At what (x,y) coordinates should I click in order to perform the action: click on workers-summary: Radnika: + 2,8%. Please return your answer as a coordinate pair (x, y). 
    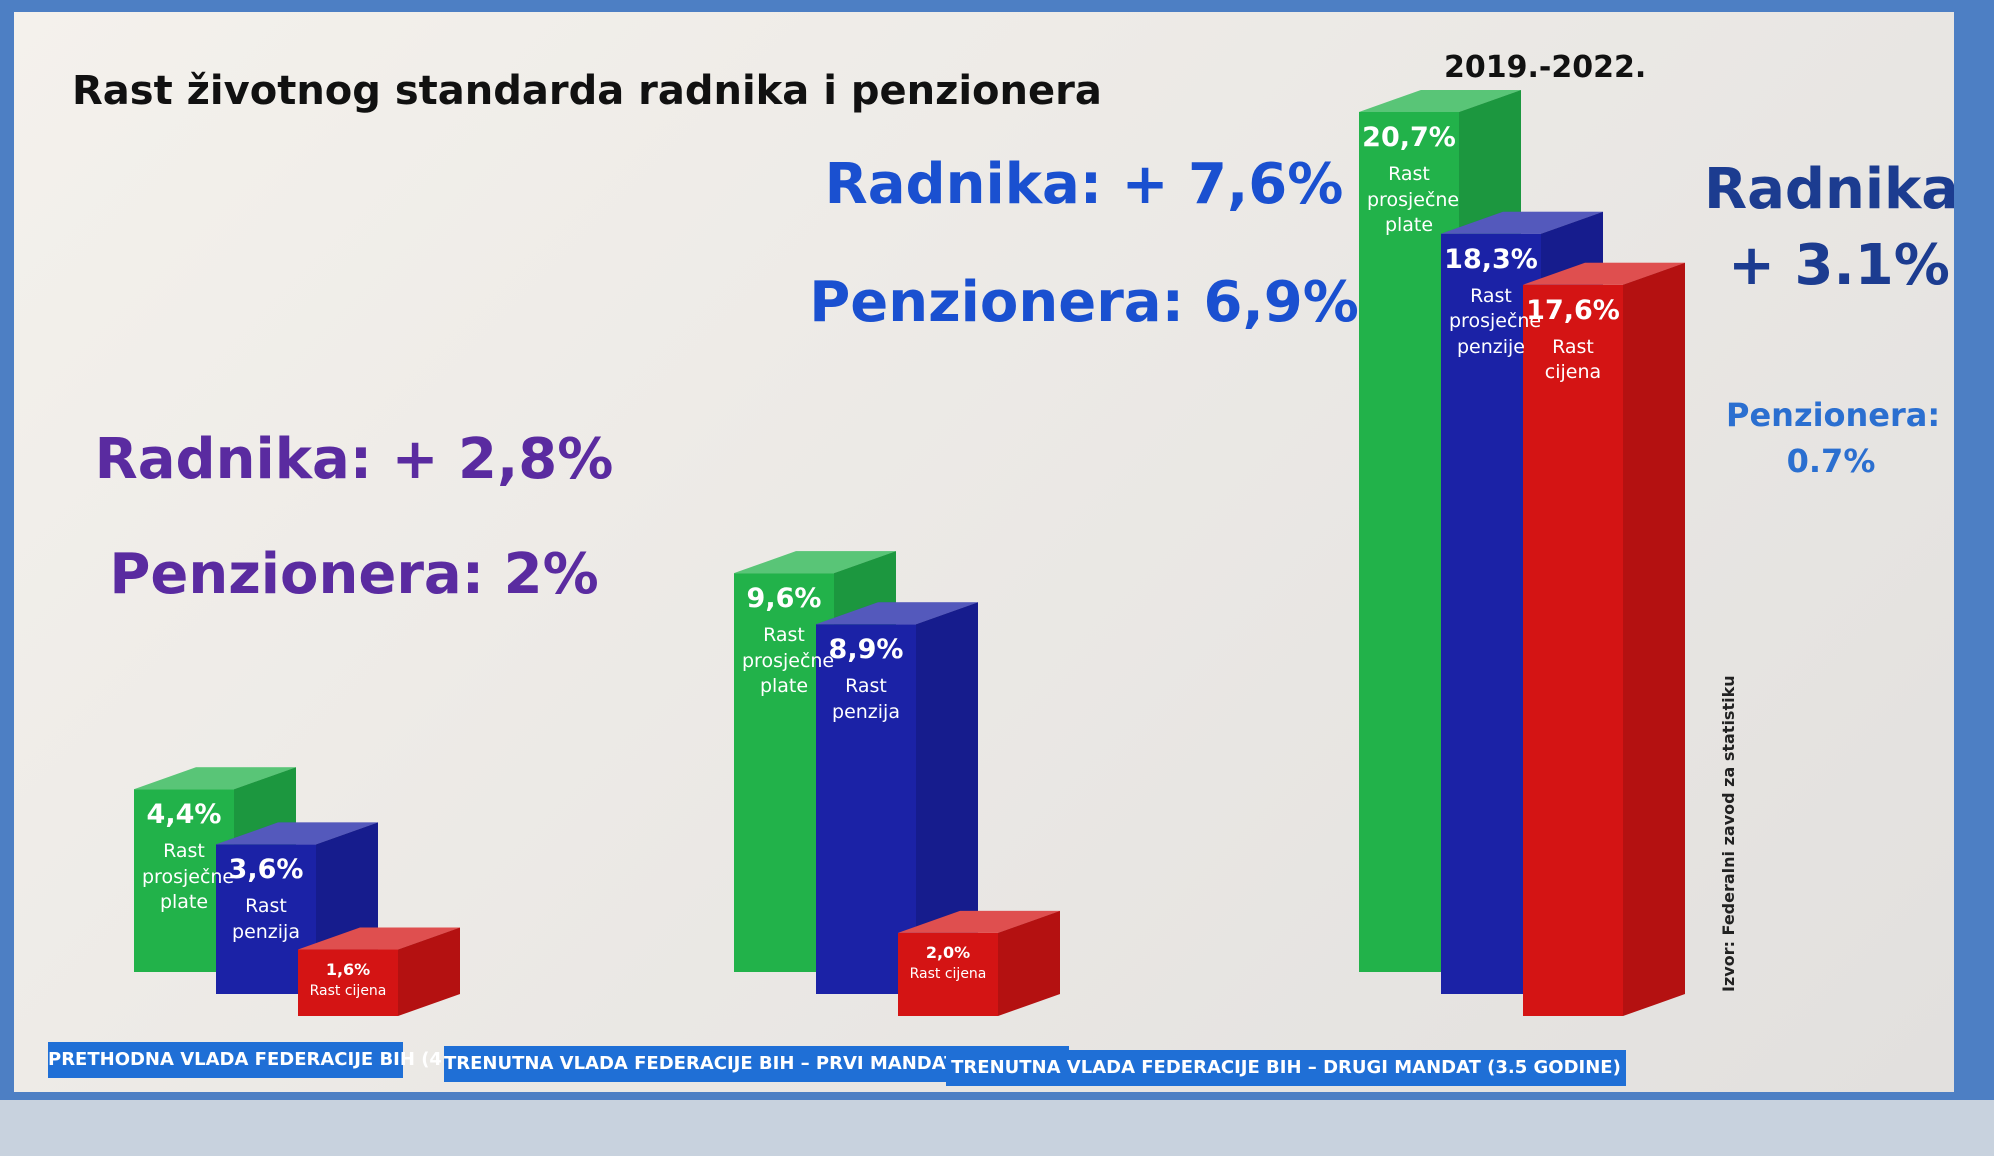
    Looking at the image, I should click on (354, 459).